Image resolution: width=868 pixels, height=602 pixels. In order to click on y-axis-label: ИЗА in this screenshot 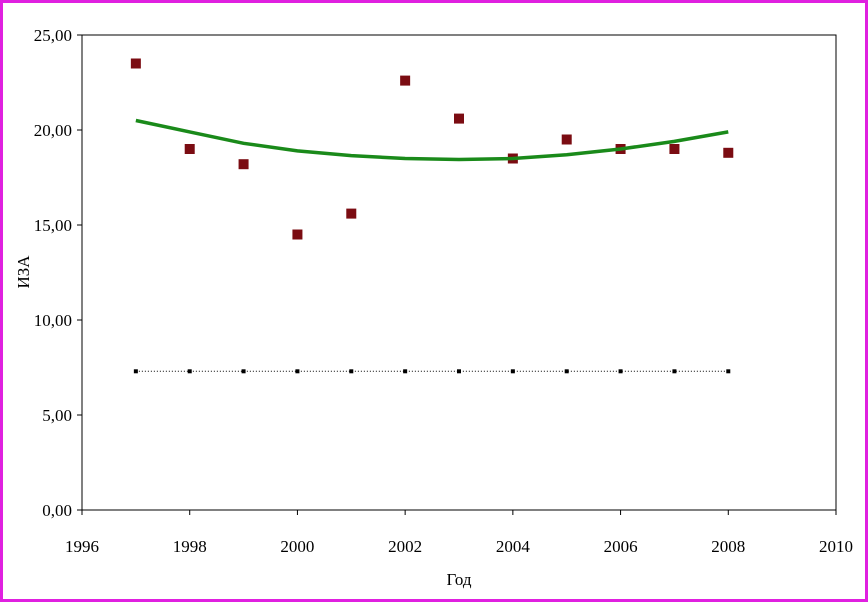, I will do `click(23, 272)`.